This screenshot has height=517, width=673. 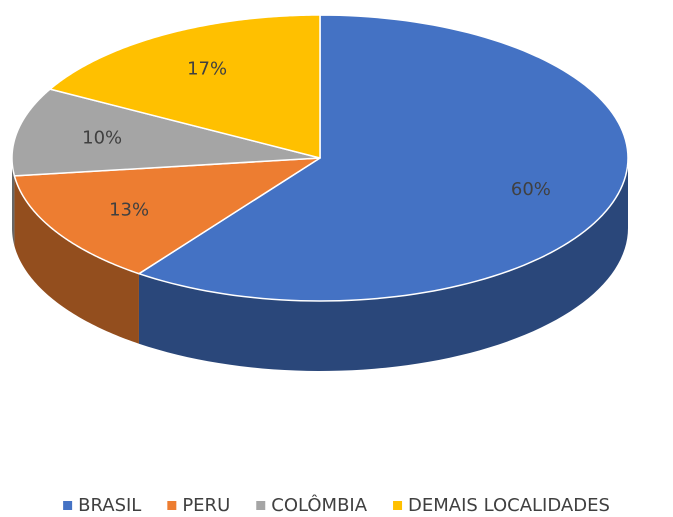 I want to click on legend-label: DEMAIS LOCALIDADES, so click(x=509, y=505).